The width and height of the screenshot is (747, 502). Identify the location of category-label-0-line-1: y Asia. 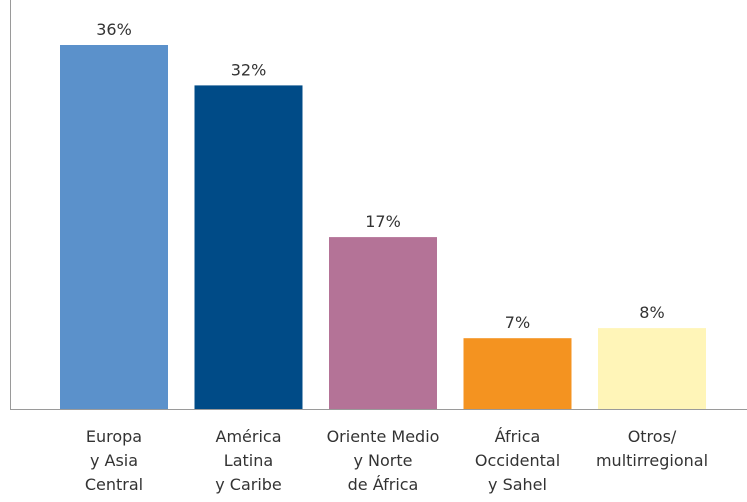
(114, 460).